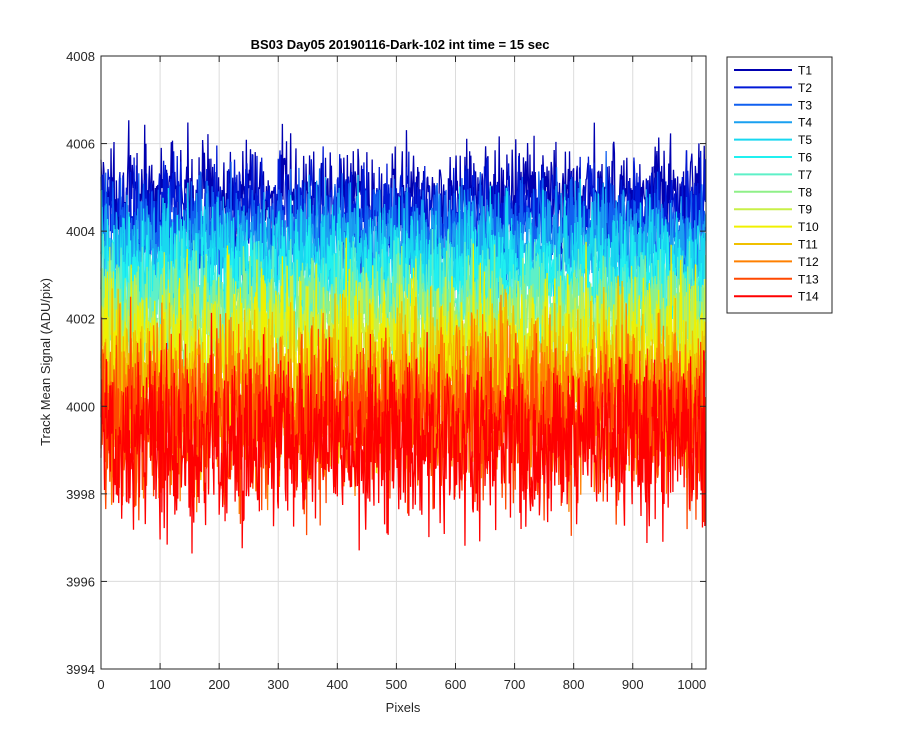 The height and width of the screenshot is (750, 900). Describe the element at coordinates (80, 56) in the screenshot. I see `y-tick-label: 4008` at that location.